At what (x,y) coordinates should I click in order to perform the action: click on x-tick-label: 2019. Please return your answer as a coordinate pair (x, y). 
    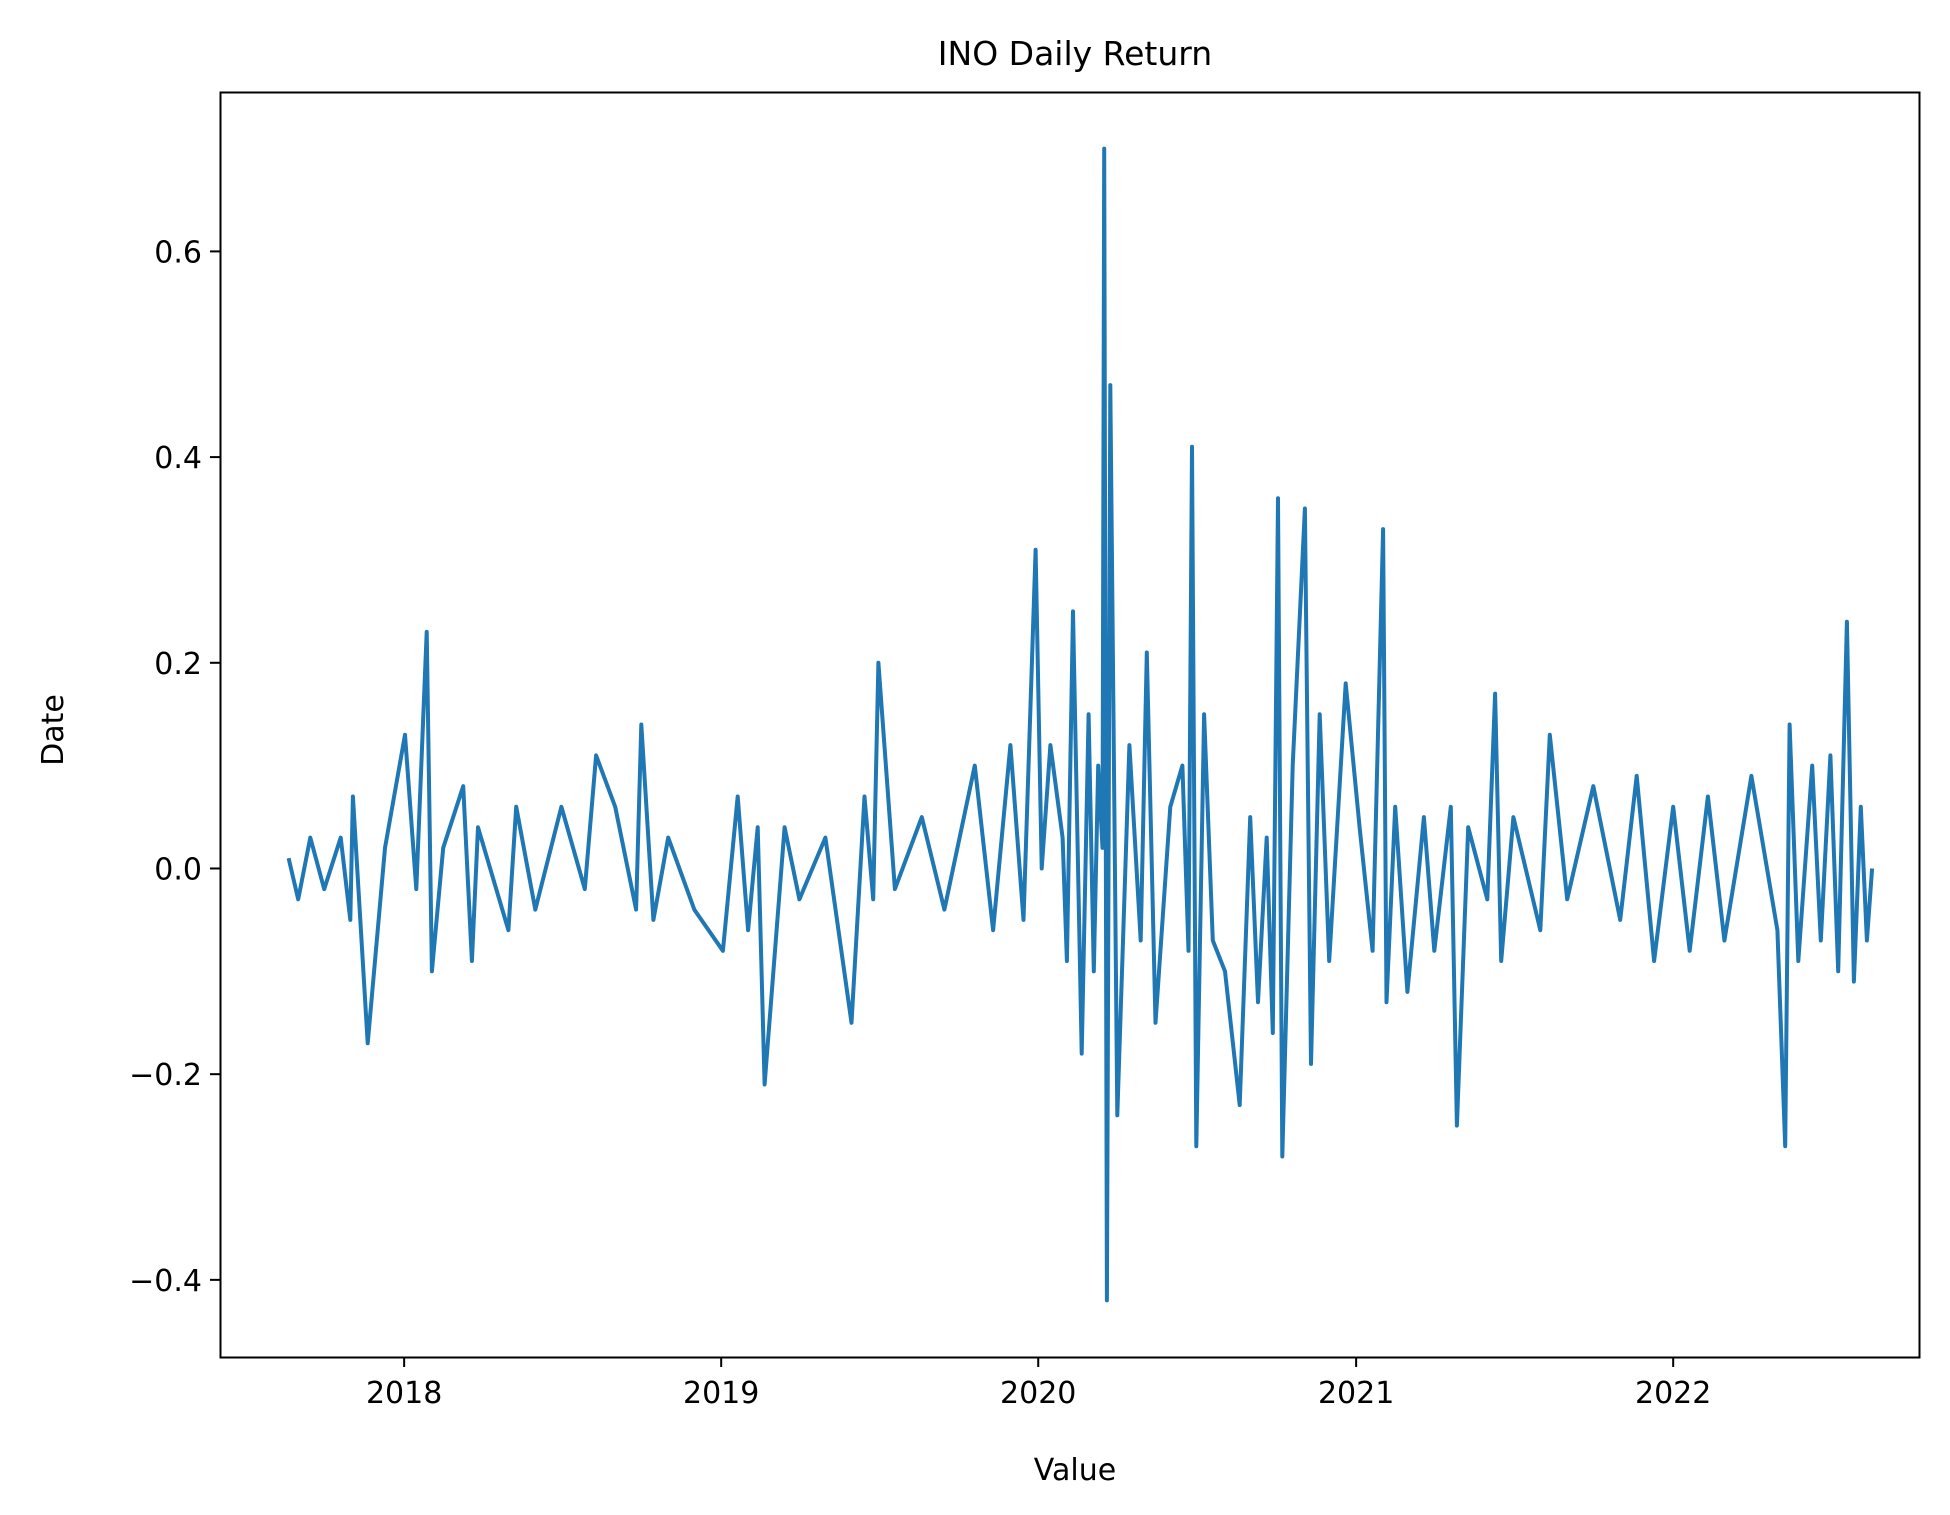
    Looking at the image, I should click on (721, 1393).